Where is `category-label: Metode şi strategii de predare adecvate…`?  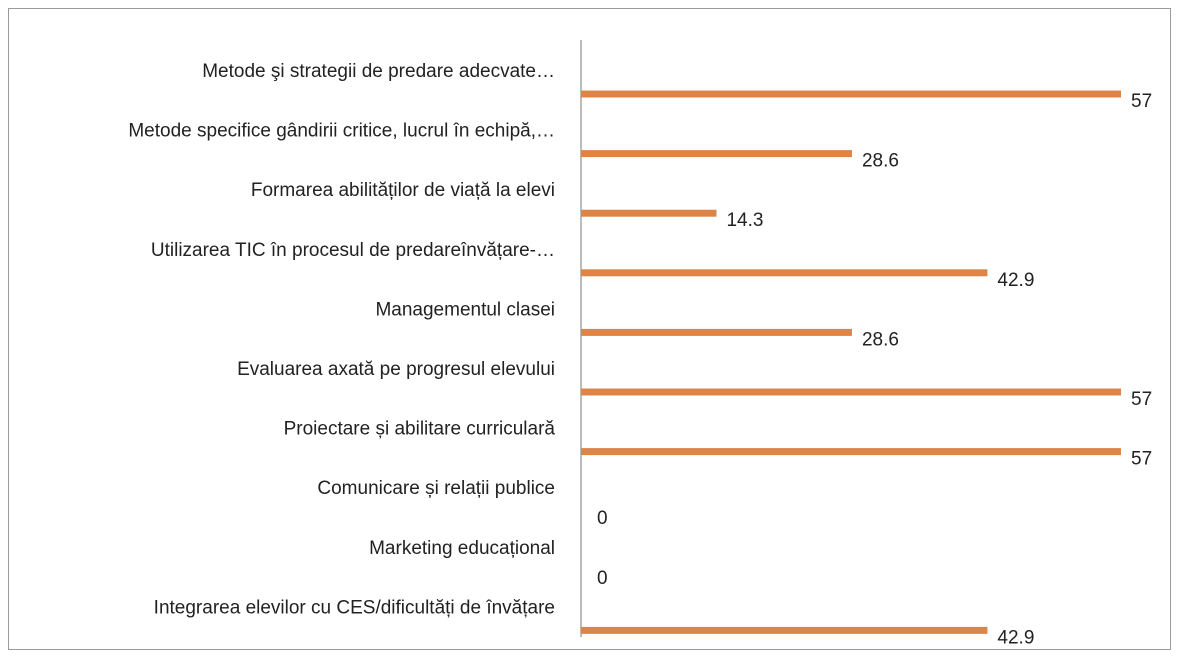 category-label: Metode şi strategii de predare adecvate… is located at coordinates (378, 71).